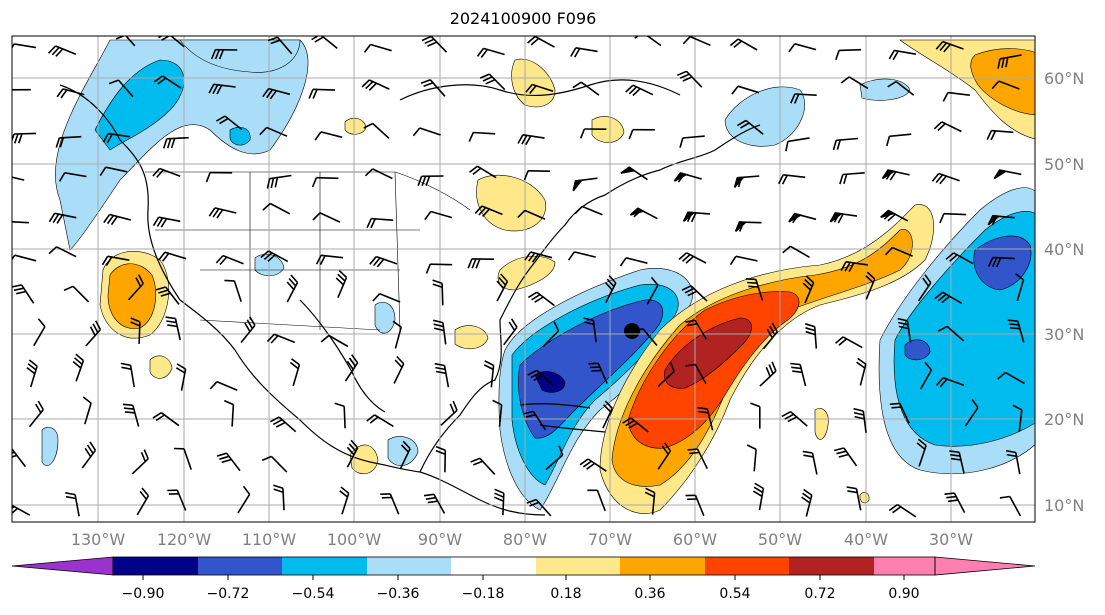 The image size is (1105, 615). I want to click on lon-label: 70°W, so click(610, 539).